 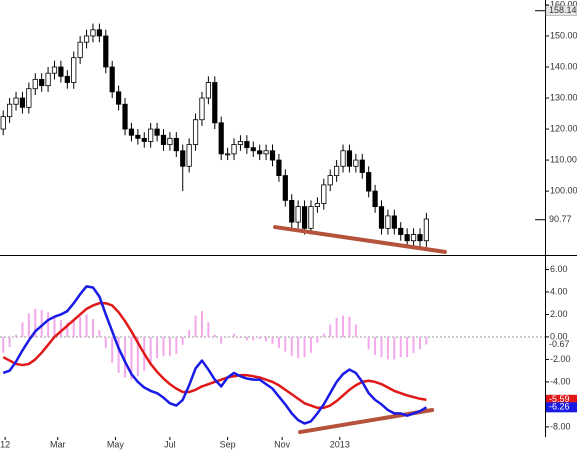 I want to click on last-value-label: -5.59, so click(x=559, y=399).